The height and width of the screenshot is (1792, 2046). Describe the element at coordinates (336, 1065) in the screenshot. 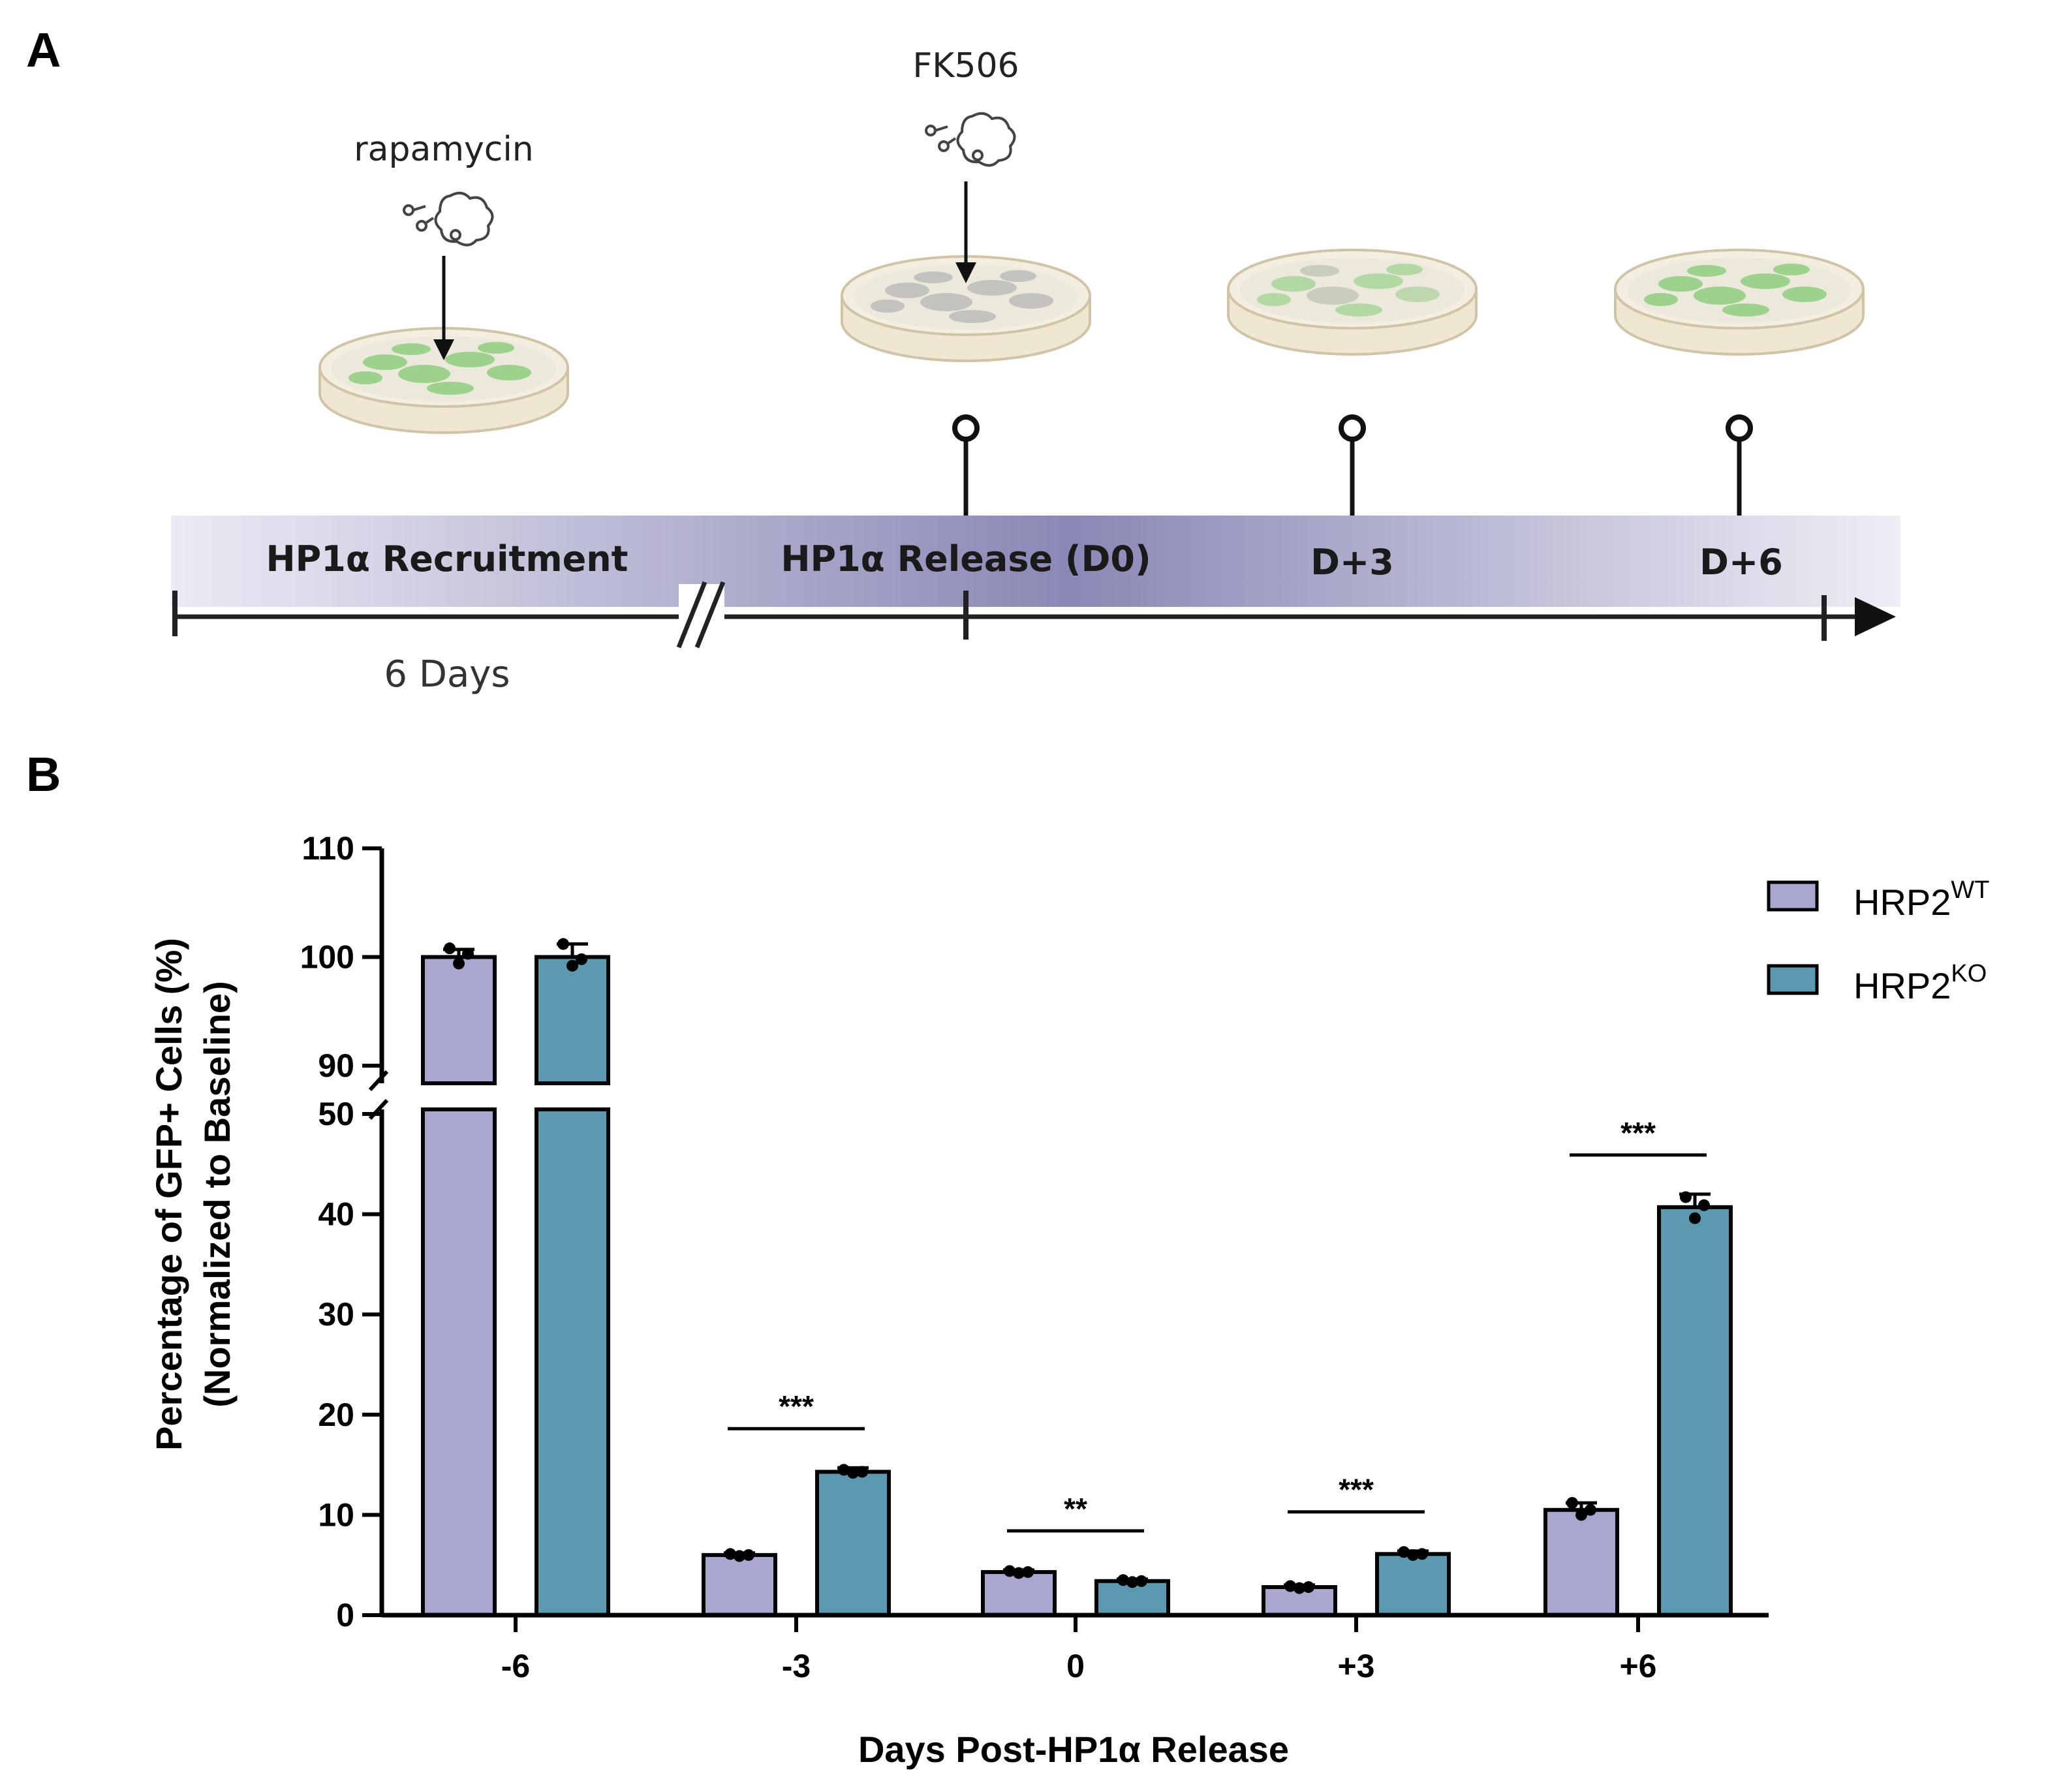

I see `y-tick-label: 90` at that location.